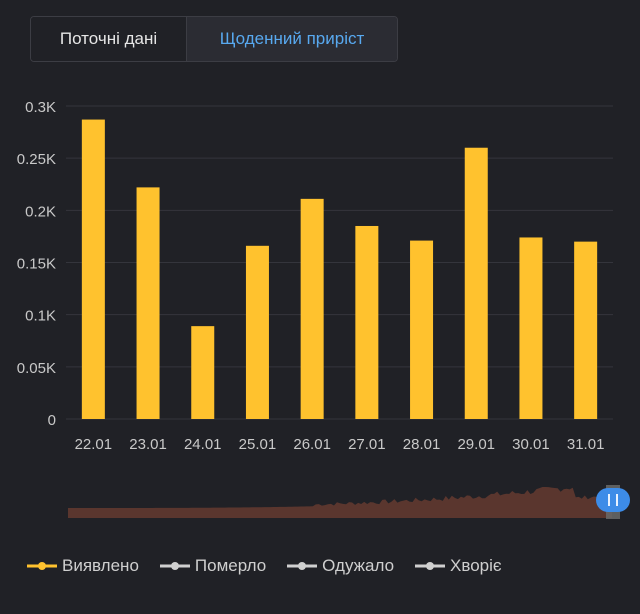  Describe the element at coordinates (476, 565) in the screenshot. I see `legend-label: Хворіє` at that location.